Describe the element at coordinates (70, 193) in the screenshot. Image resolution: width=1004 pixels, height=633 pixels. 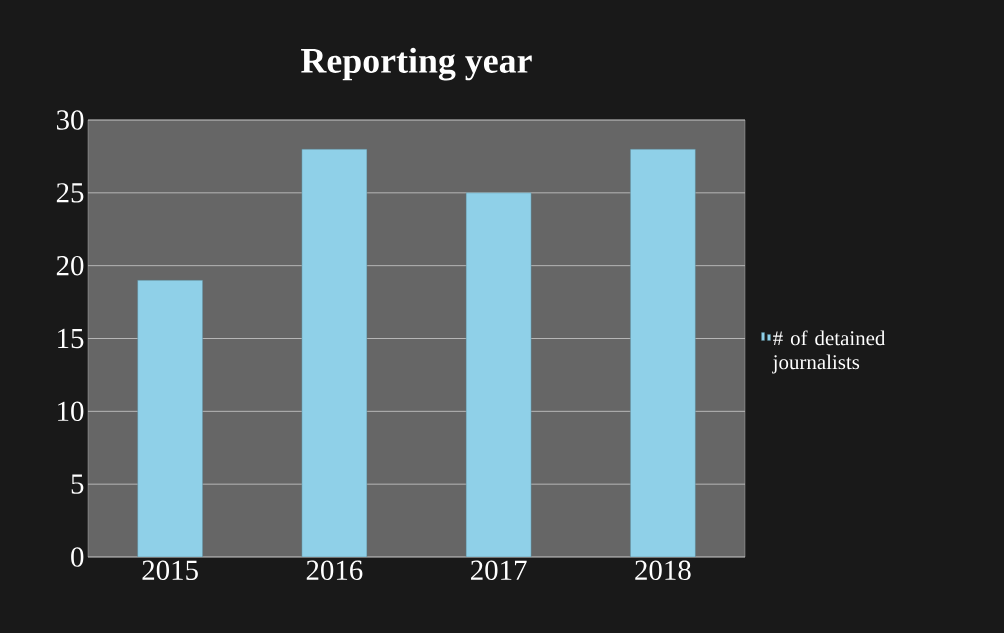
I see `y-tick-label: 25` at that location.